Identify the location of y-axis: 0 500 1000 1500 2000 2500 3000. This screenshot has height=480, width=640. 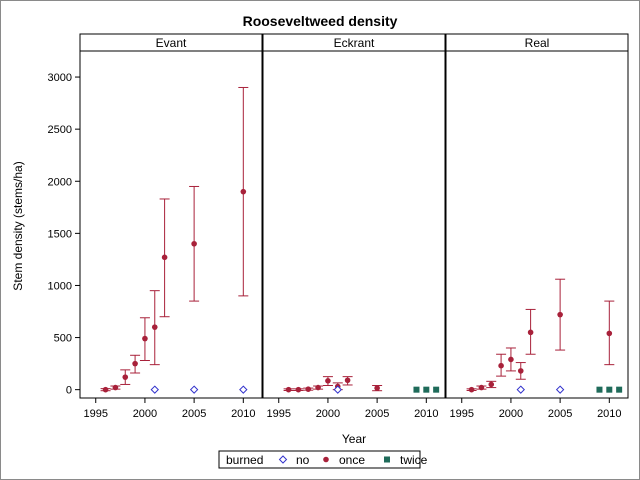
(64, 234).